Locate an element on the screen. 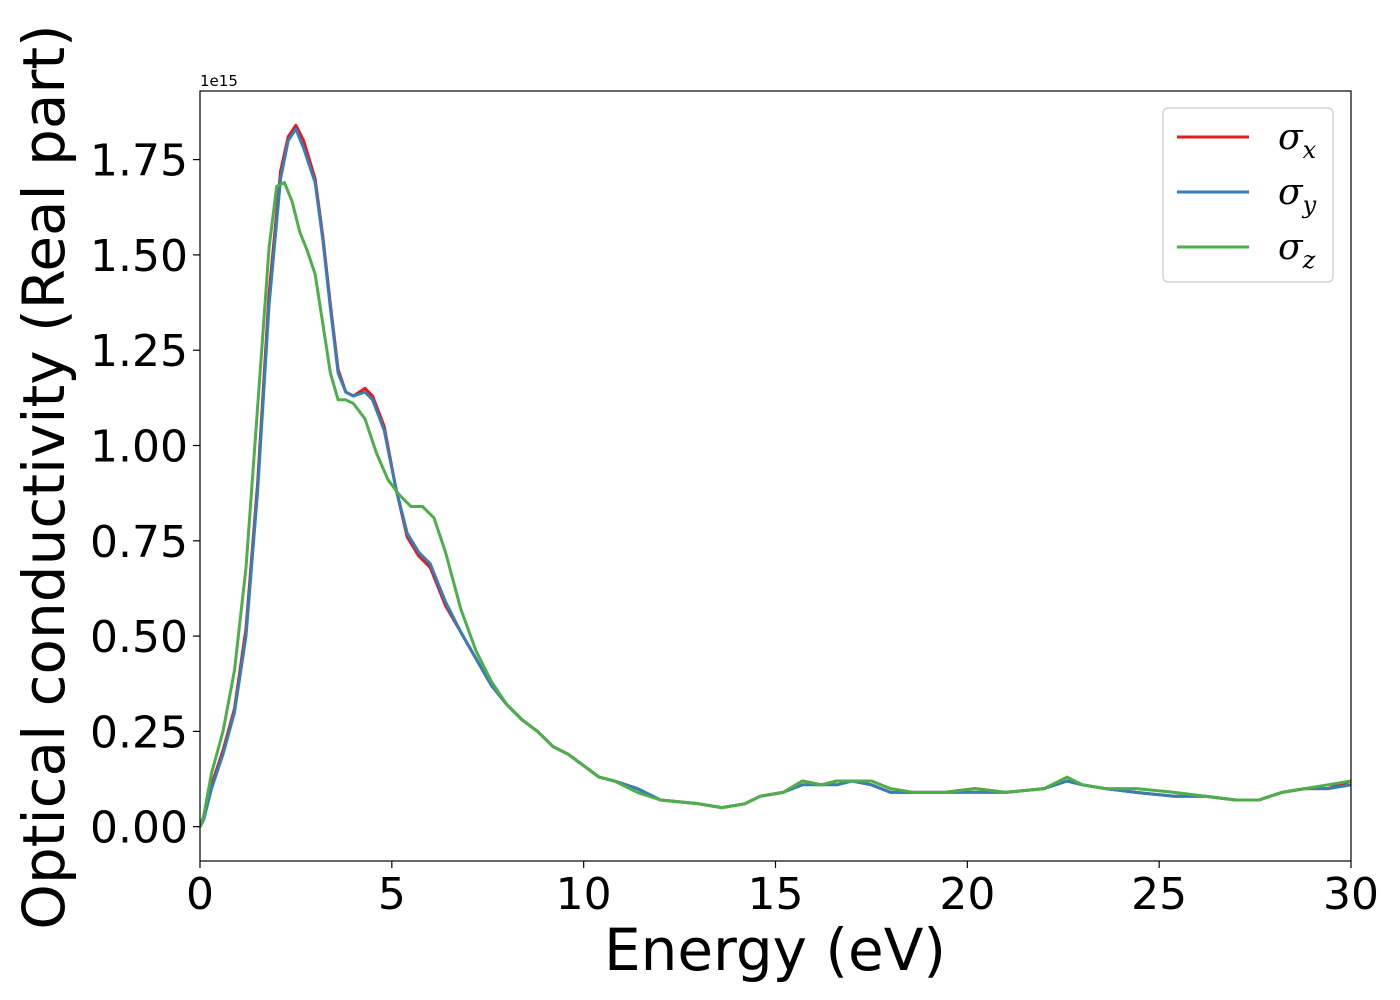  y-axis-label: Optical conductivity (Real part) is located at coordinates (44, 476).